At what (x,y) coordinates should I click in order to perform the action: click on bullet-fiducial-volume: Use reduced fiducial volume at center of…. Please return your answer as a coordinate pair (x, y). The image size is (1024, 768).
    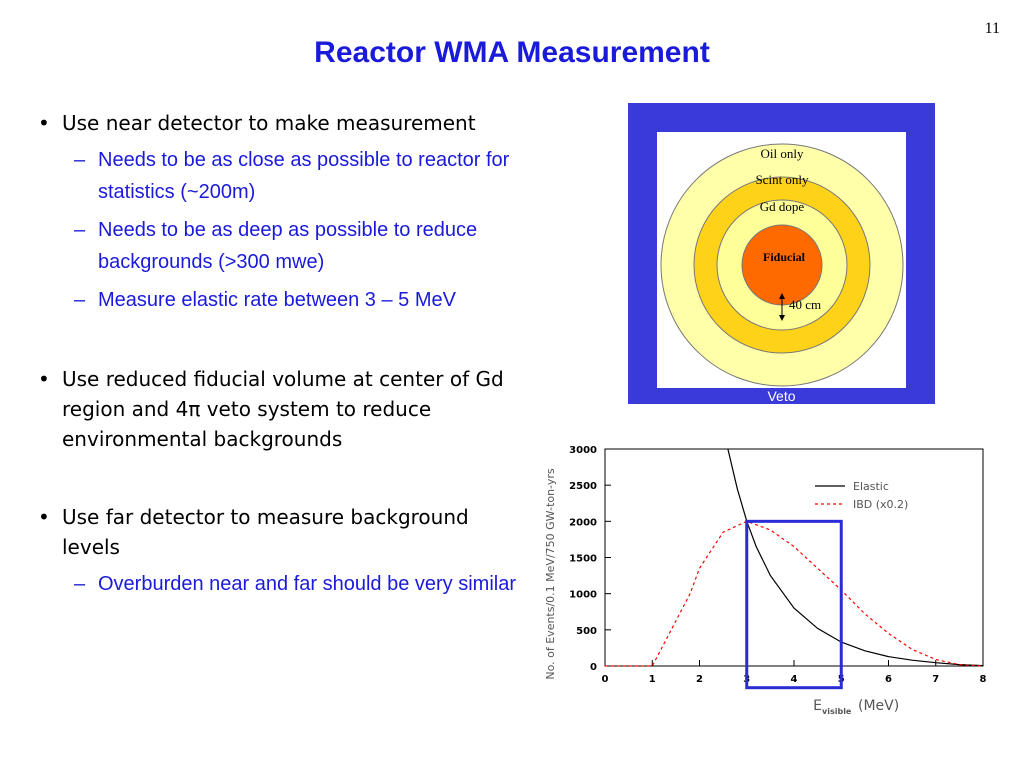
    Looking at the image, I should click on (276, 409).